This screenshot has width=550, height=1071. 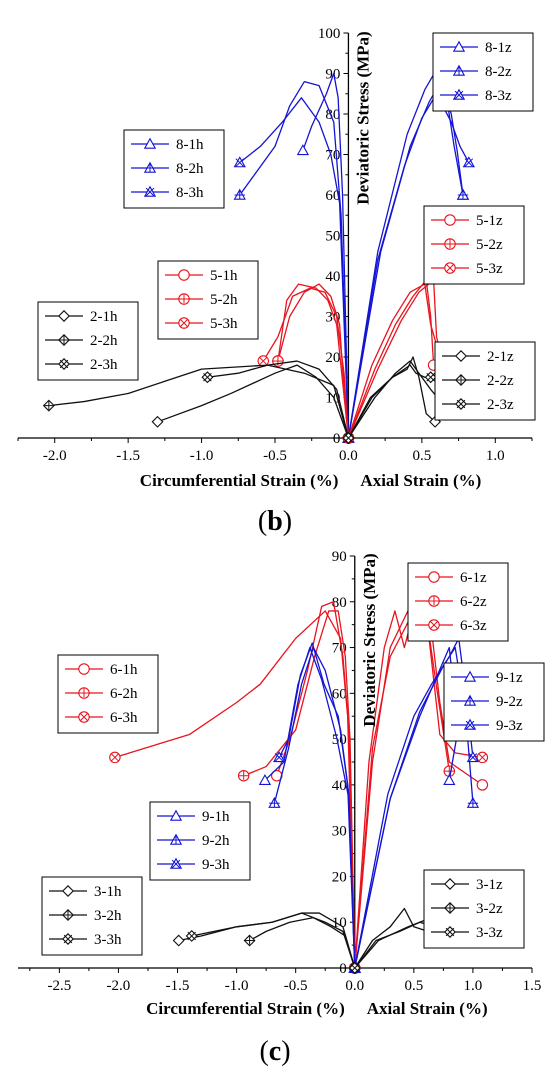 I want to click on series-2-3h-origin-marker, so click(x=348, y=438).